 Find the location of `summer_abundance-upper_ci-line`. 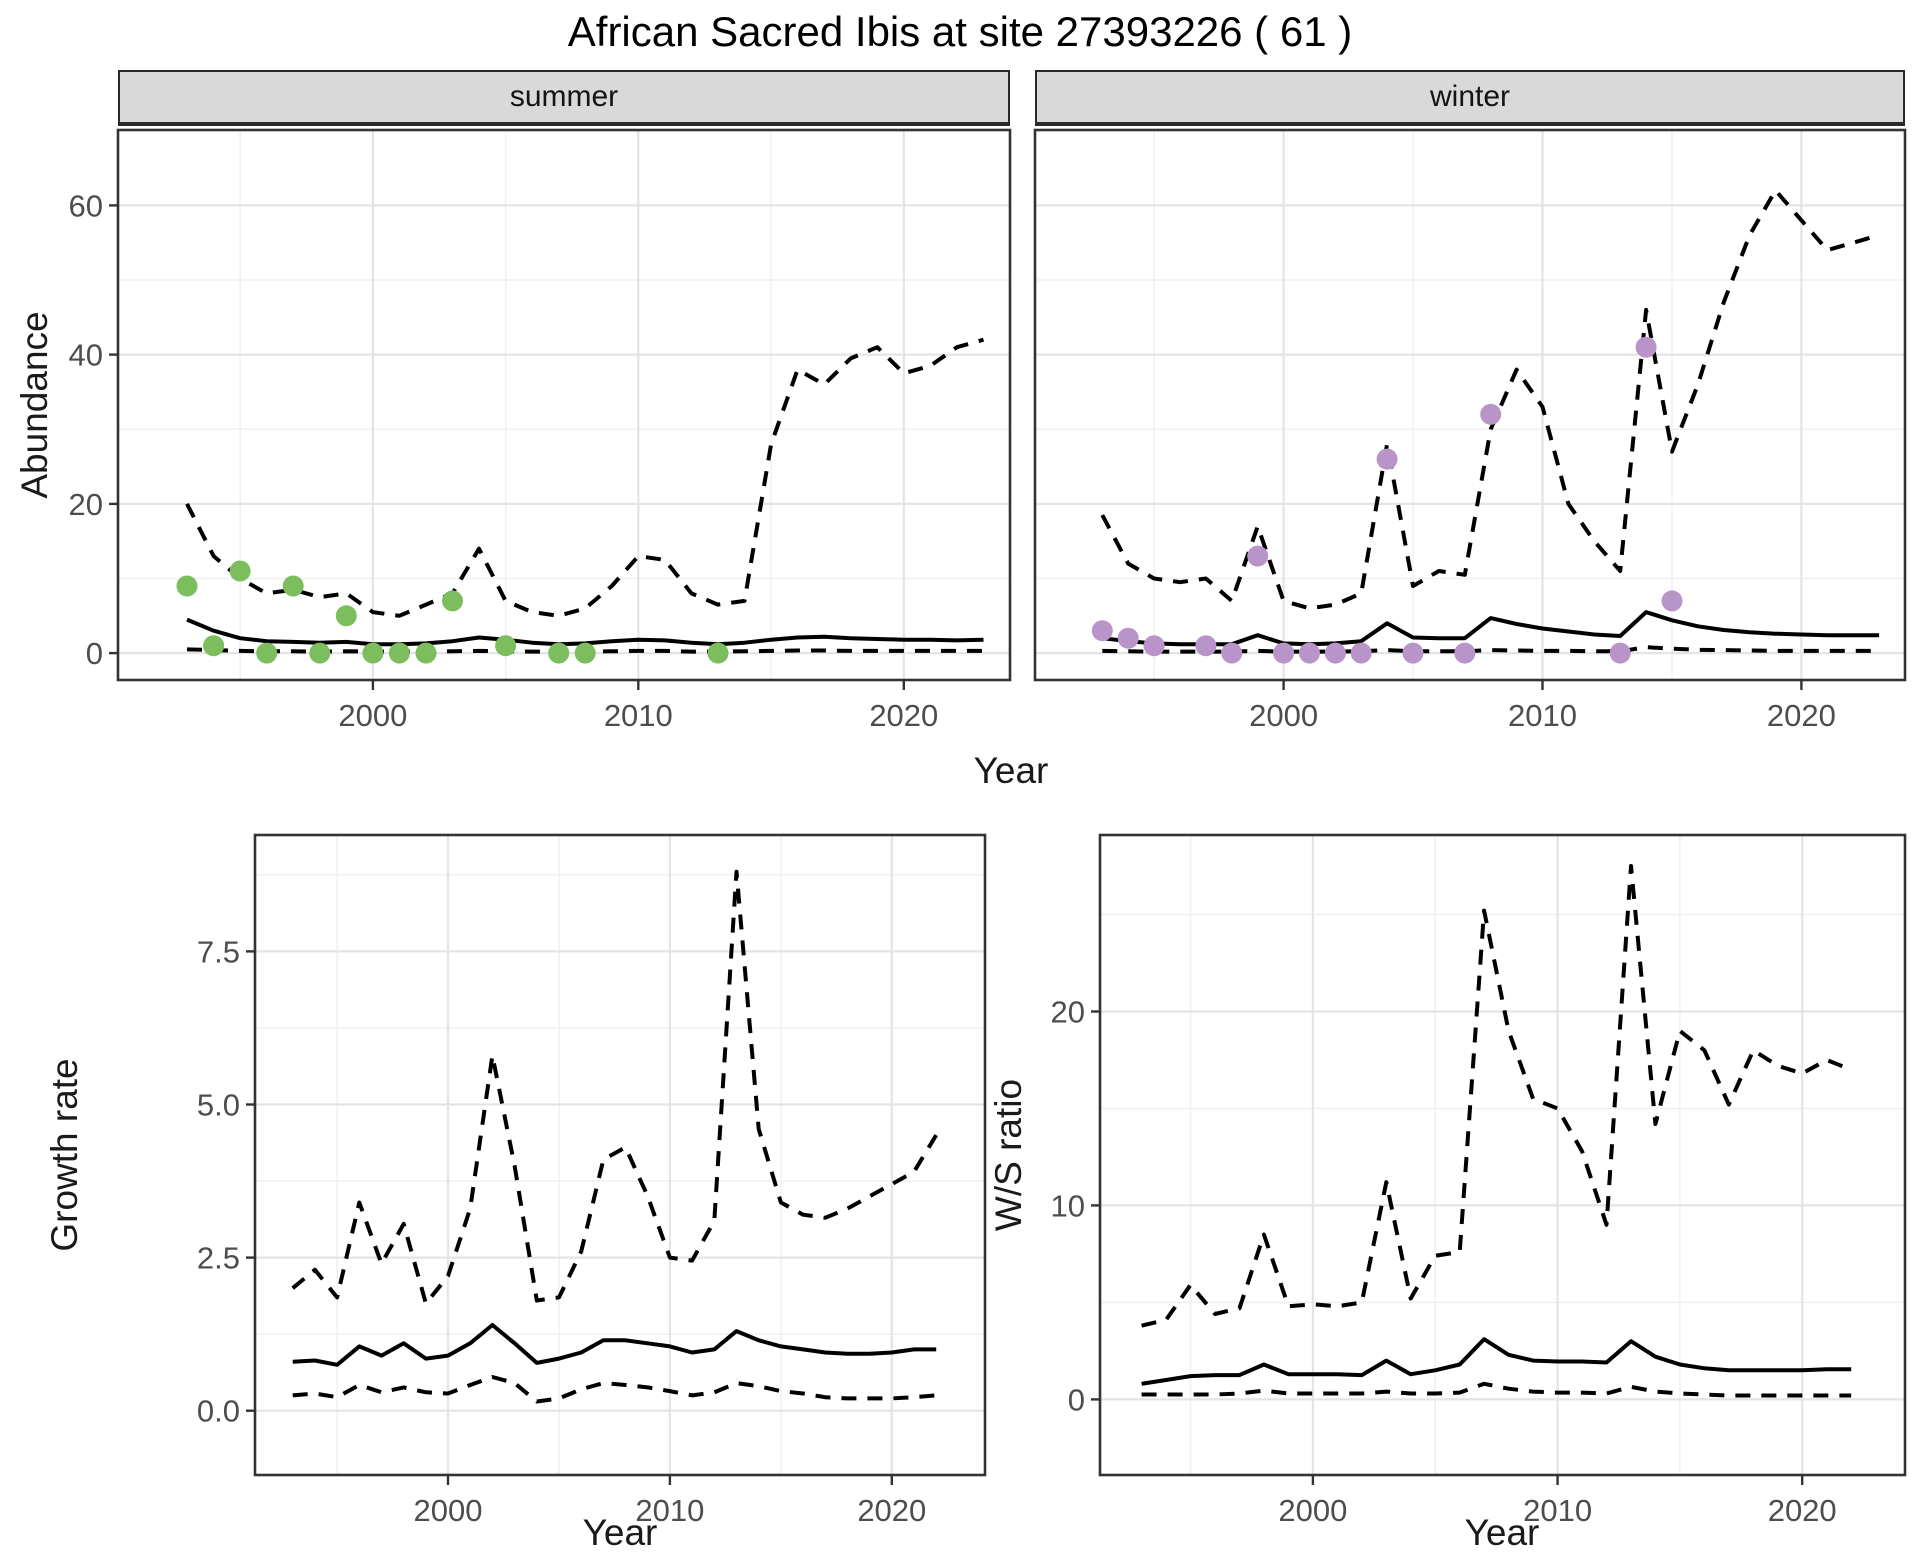

summer_abundance-upper_ci-line is located at coordinates (585, 477).